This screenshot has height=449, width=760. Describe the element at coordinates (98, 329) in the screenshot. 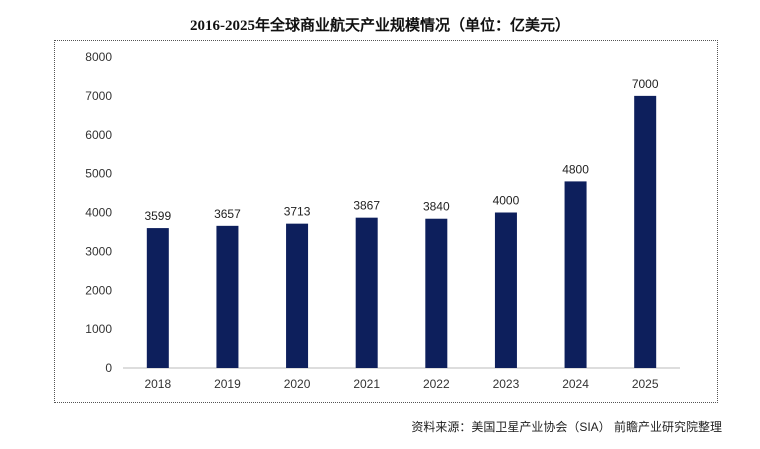

I see `y-tick-label: 1000` at that location.